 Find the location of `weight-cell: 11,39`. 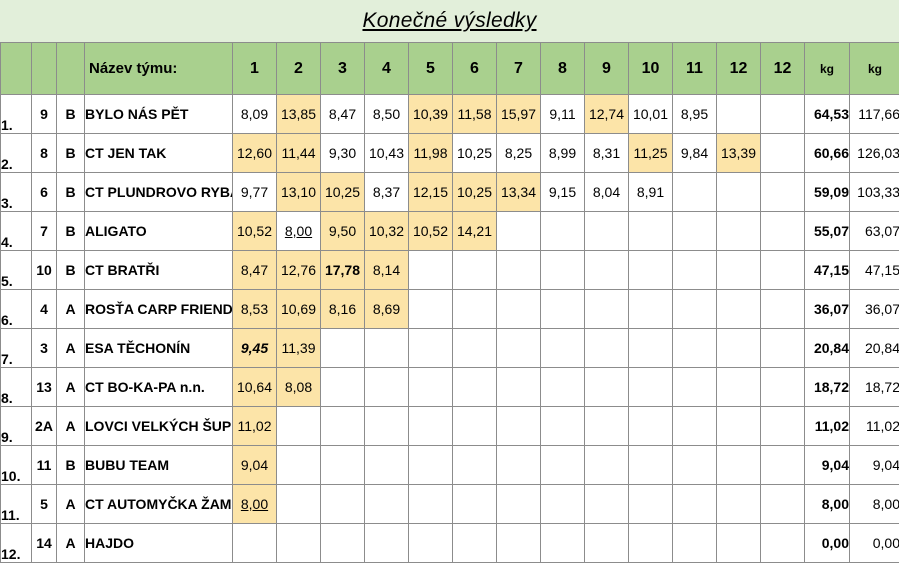

weight-cell: 11,39 is located at coordinates (298, 348).